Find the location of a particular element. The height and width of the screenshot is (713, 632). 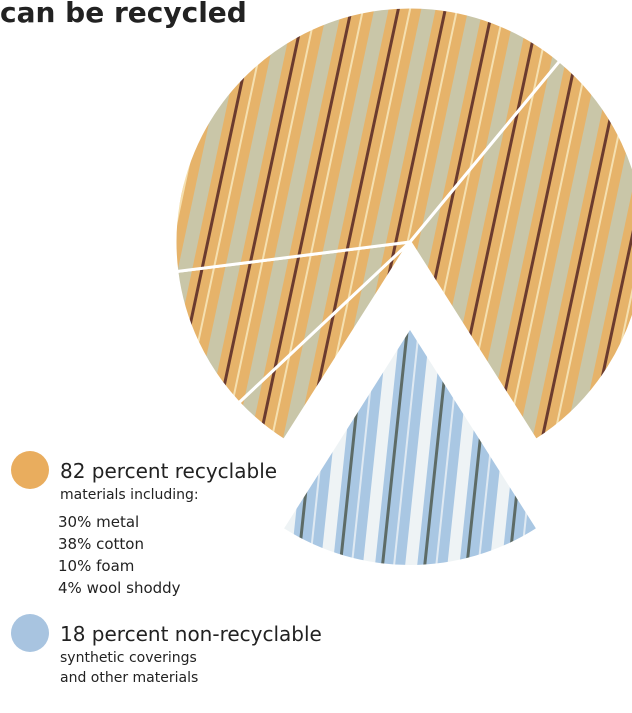

legend-item: 30% metal is located at coordinates (98, 522).